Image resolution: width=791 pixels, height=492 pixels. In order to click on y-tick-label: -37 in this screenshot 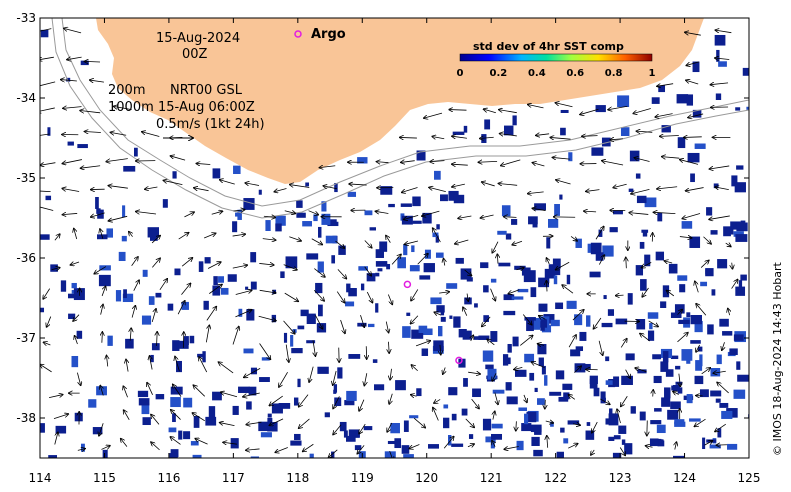, I will do `click(26, 338)`.